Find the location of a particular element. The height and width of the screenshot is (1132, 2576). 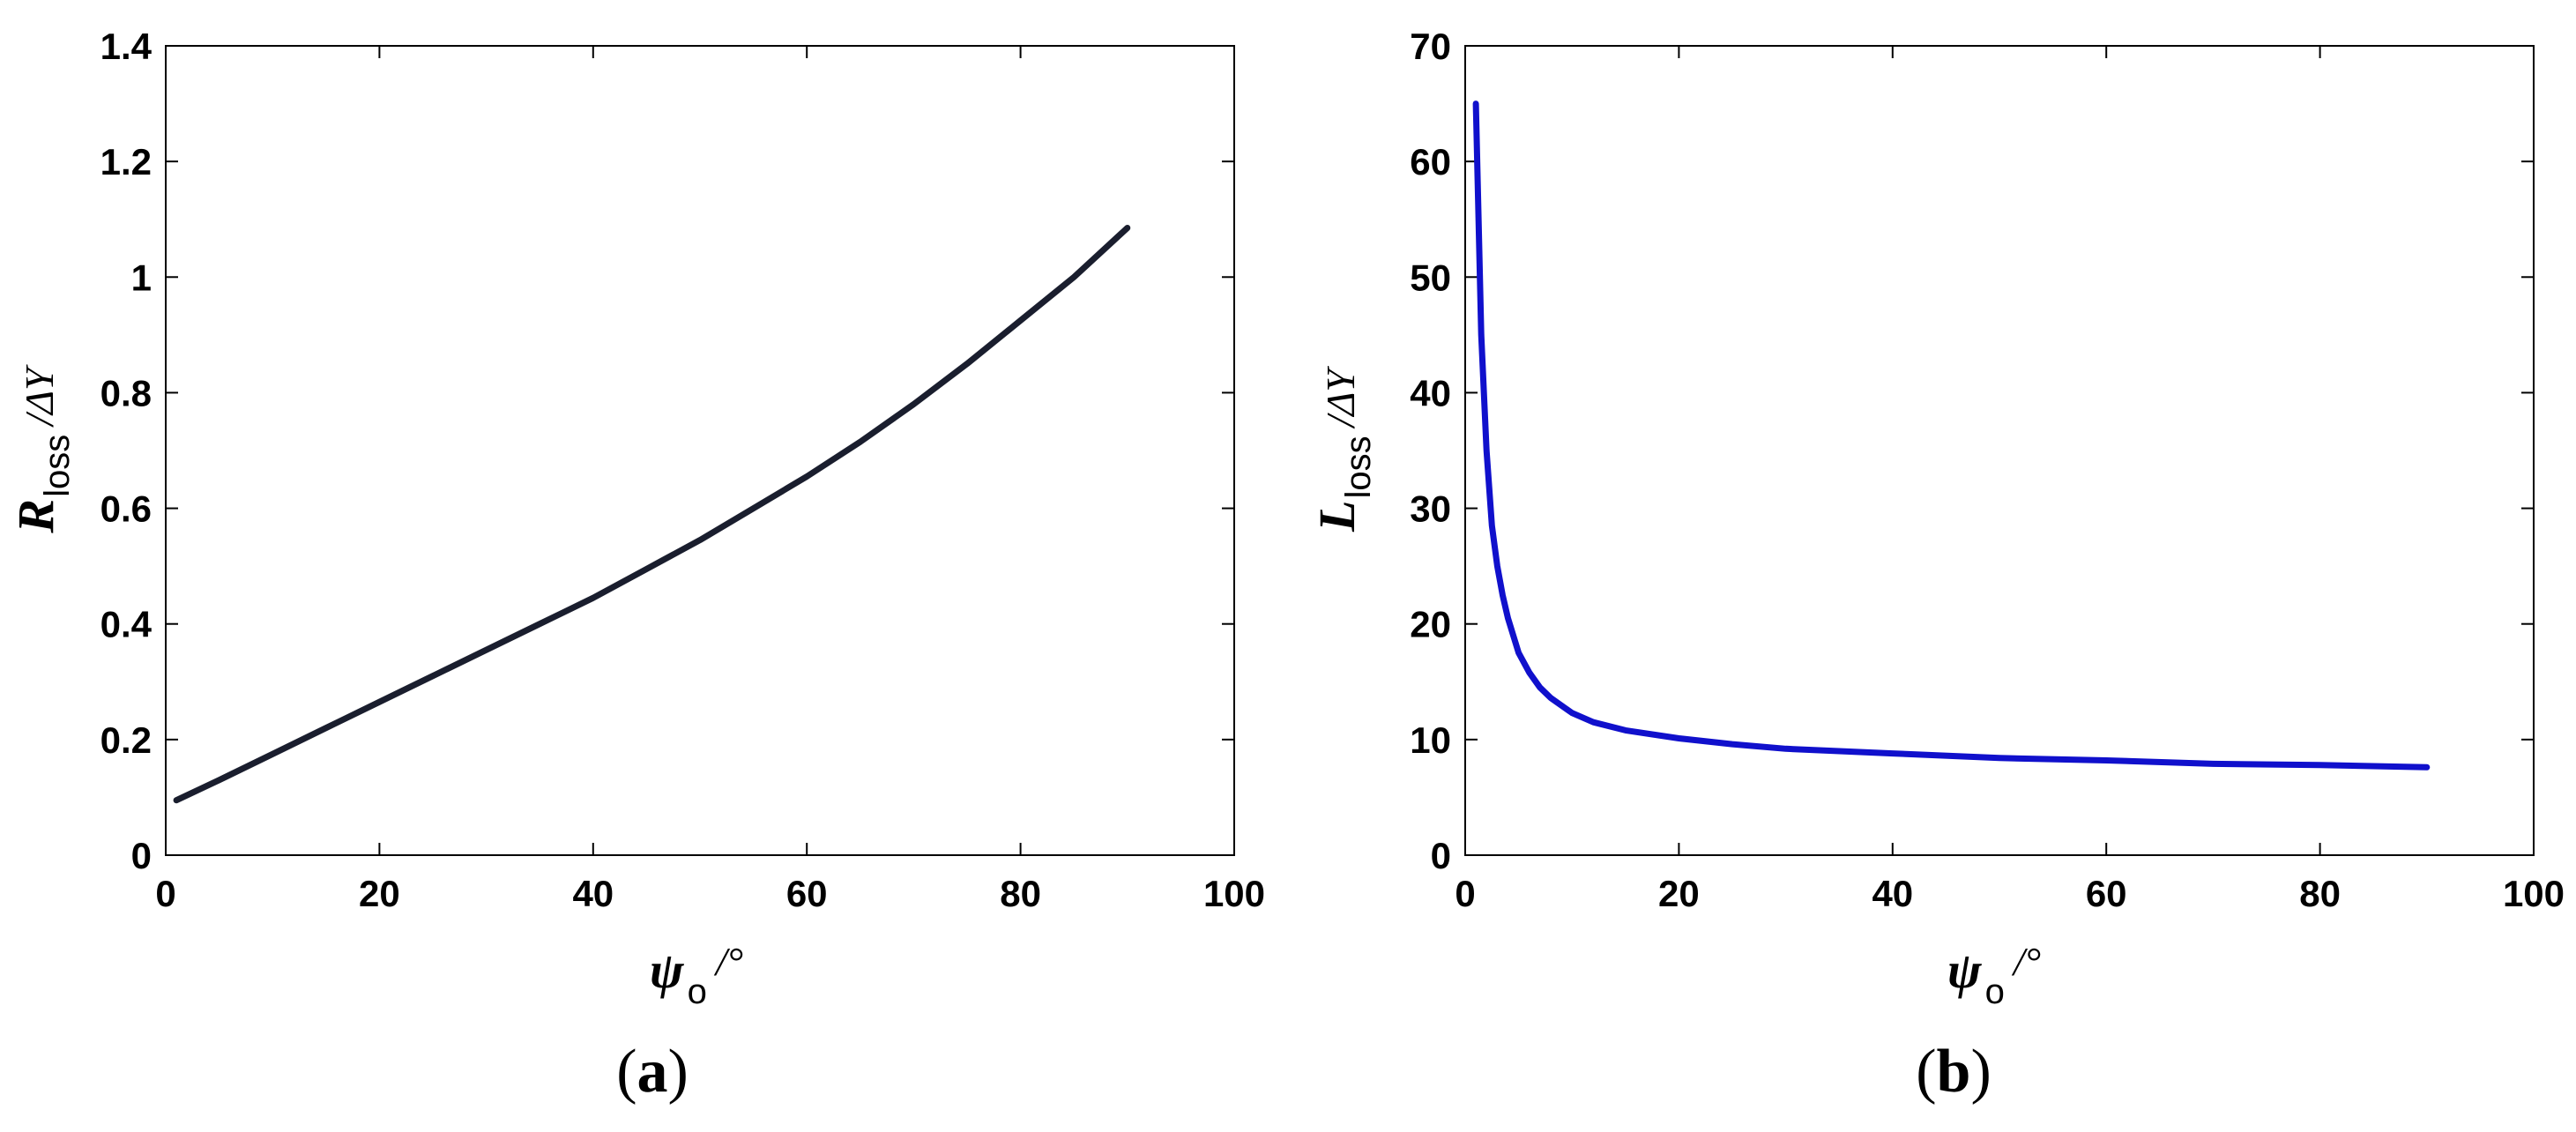

y-tick-label: 20 is located at coordinates (1430, 625).